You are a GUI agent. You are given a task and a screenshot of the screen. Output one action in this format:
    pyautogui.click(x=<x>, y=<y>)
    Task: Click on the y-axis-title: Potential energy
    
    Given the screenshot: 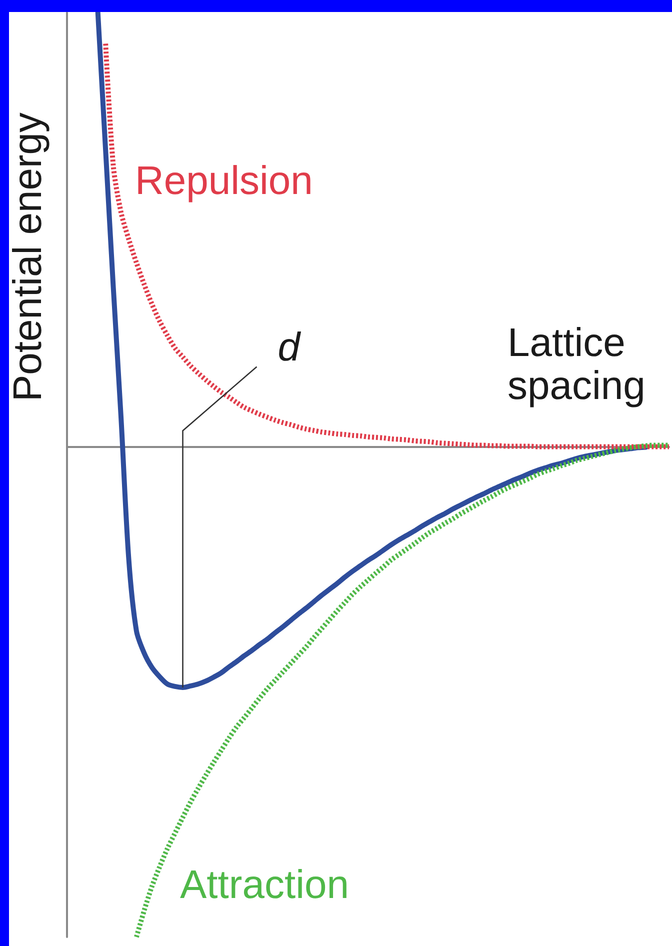 What is the action you would take?
    pyautogui.click(x=28, y=257)
    